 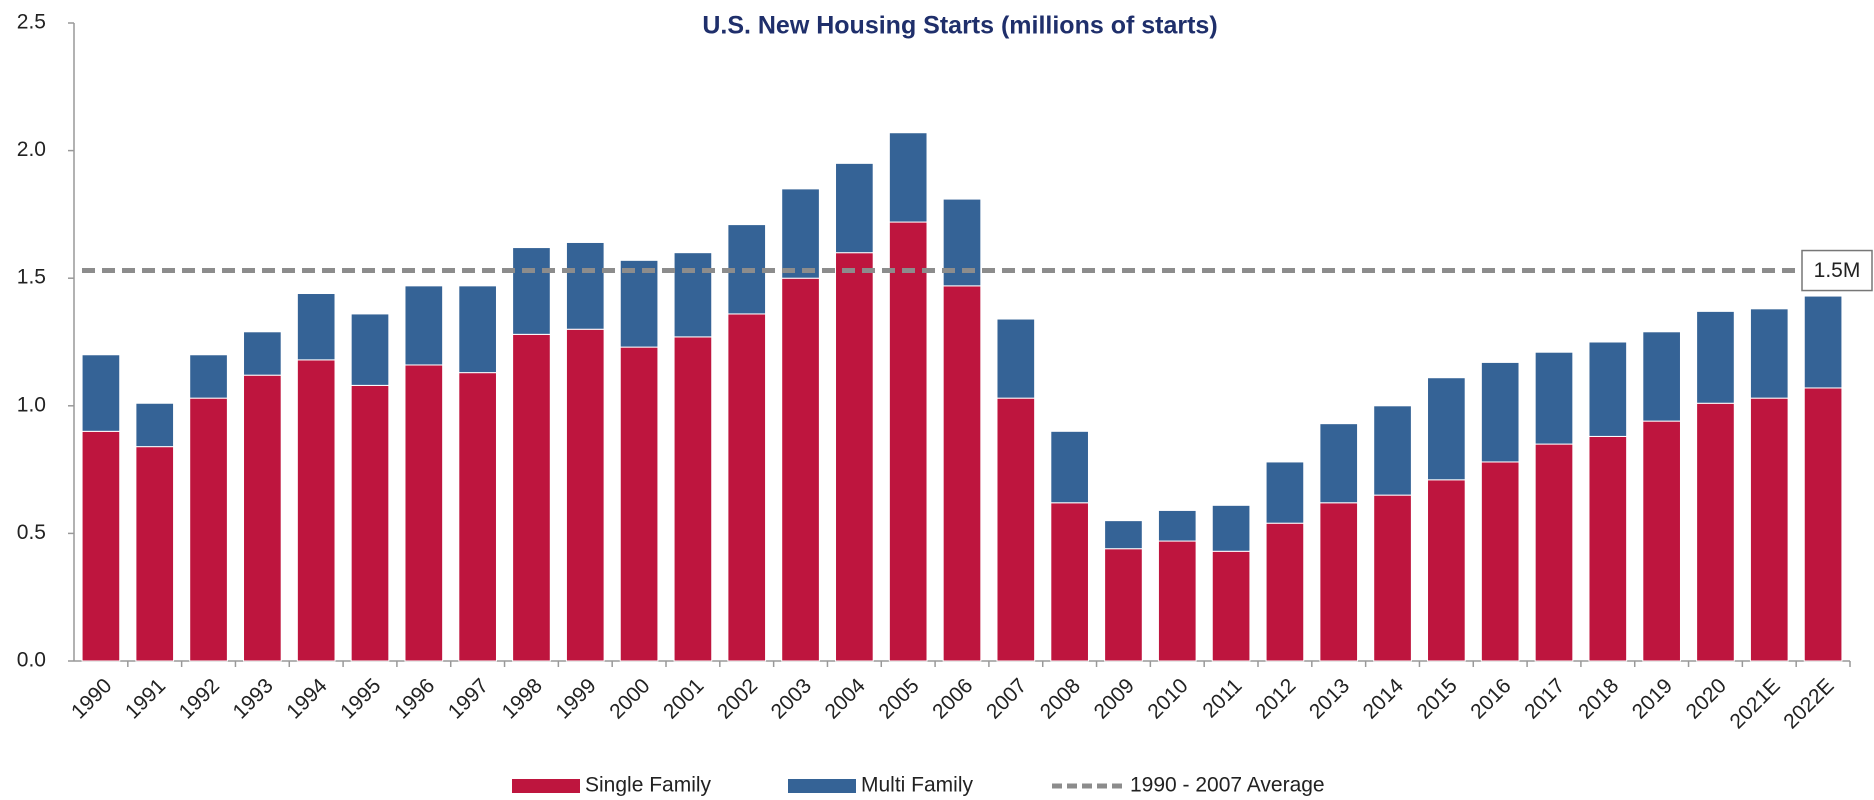 What do you see at coordinates (1227, 785) in the screenshot?
I see `legend-label: 1990 - 2007 Average` at bounding box center [1227, 785].